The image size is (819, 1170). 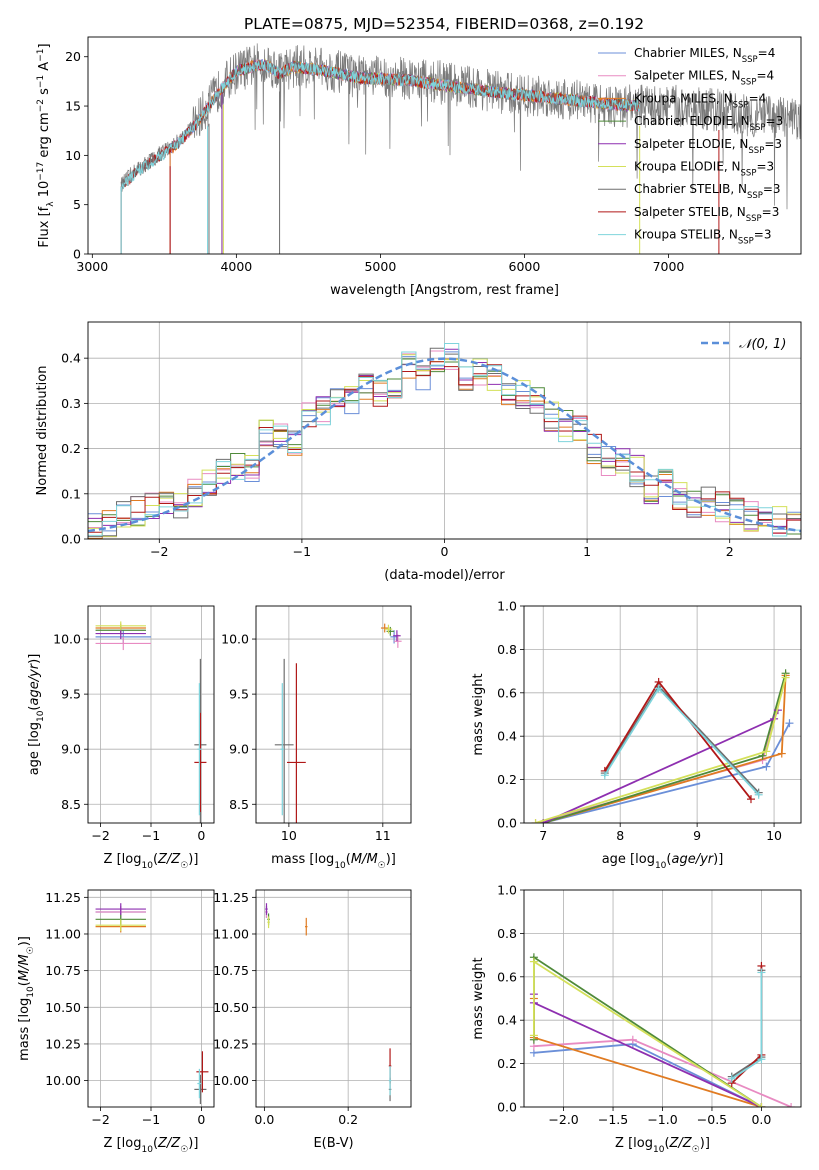 I want to click on x-tick-label: 2, so click(x=730, y=551).